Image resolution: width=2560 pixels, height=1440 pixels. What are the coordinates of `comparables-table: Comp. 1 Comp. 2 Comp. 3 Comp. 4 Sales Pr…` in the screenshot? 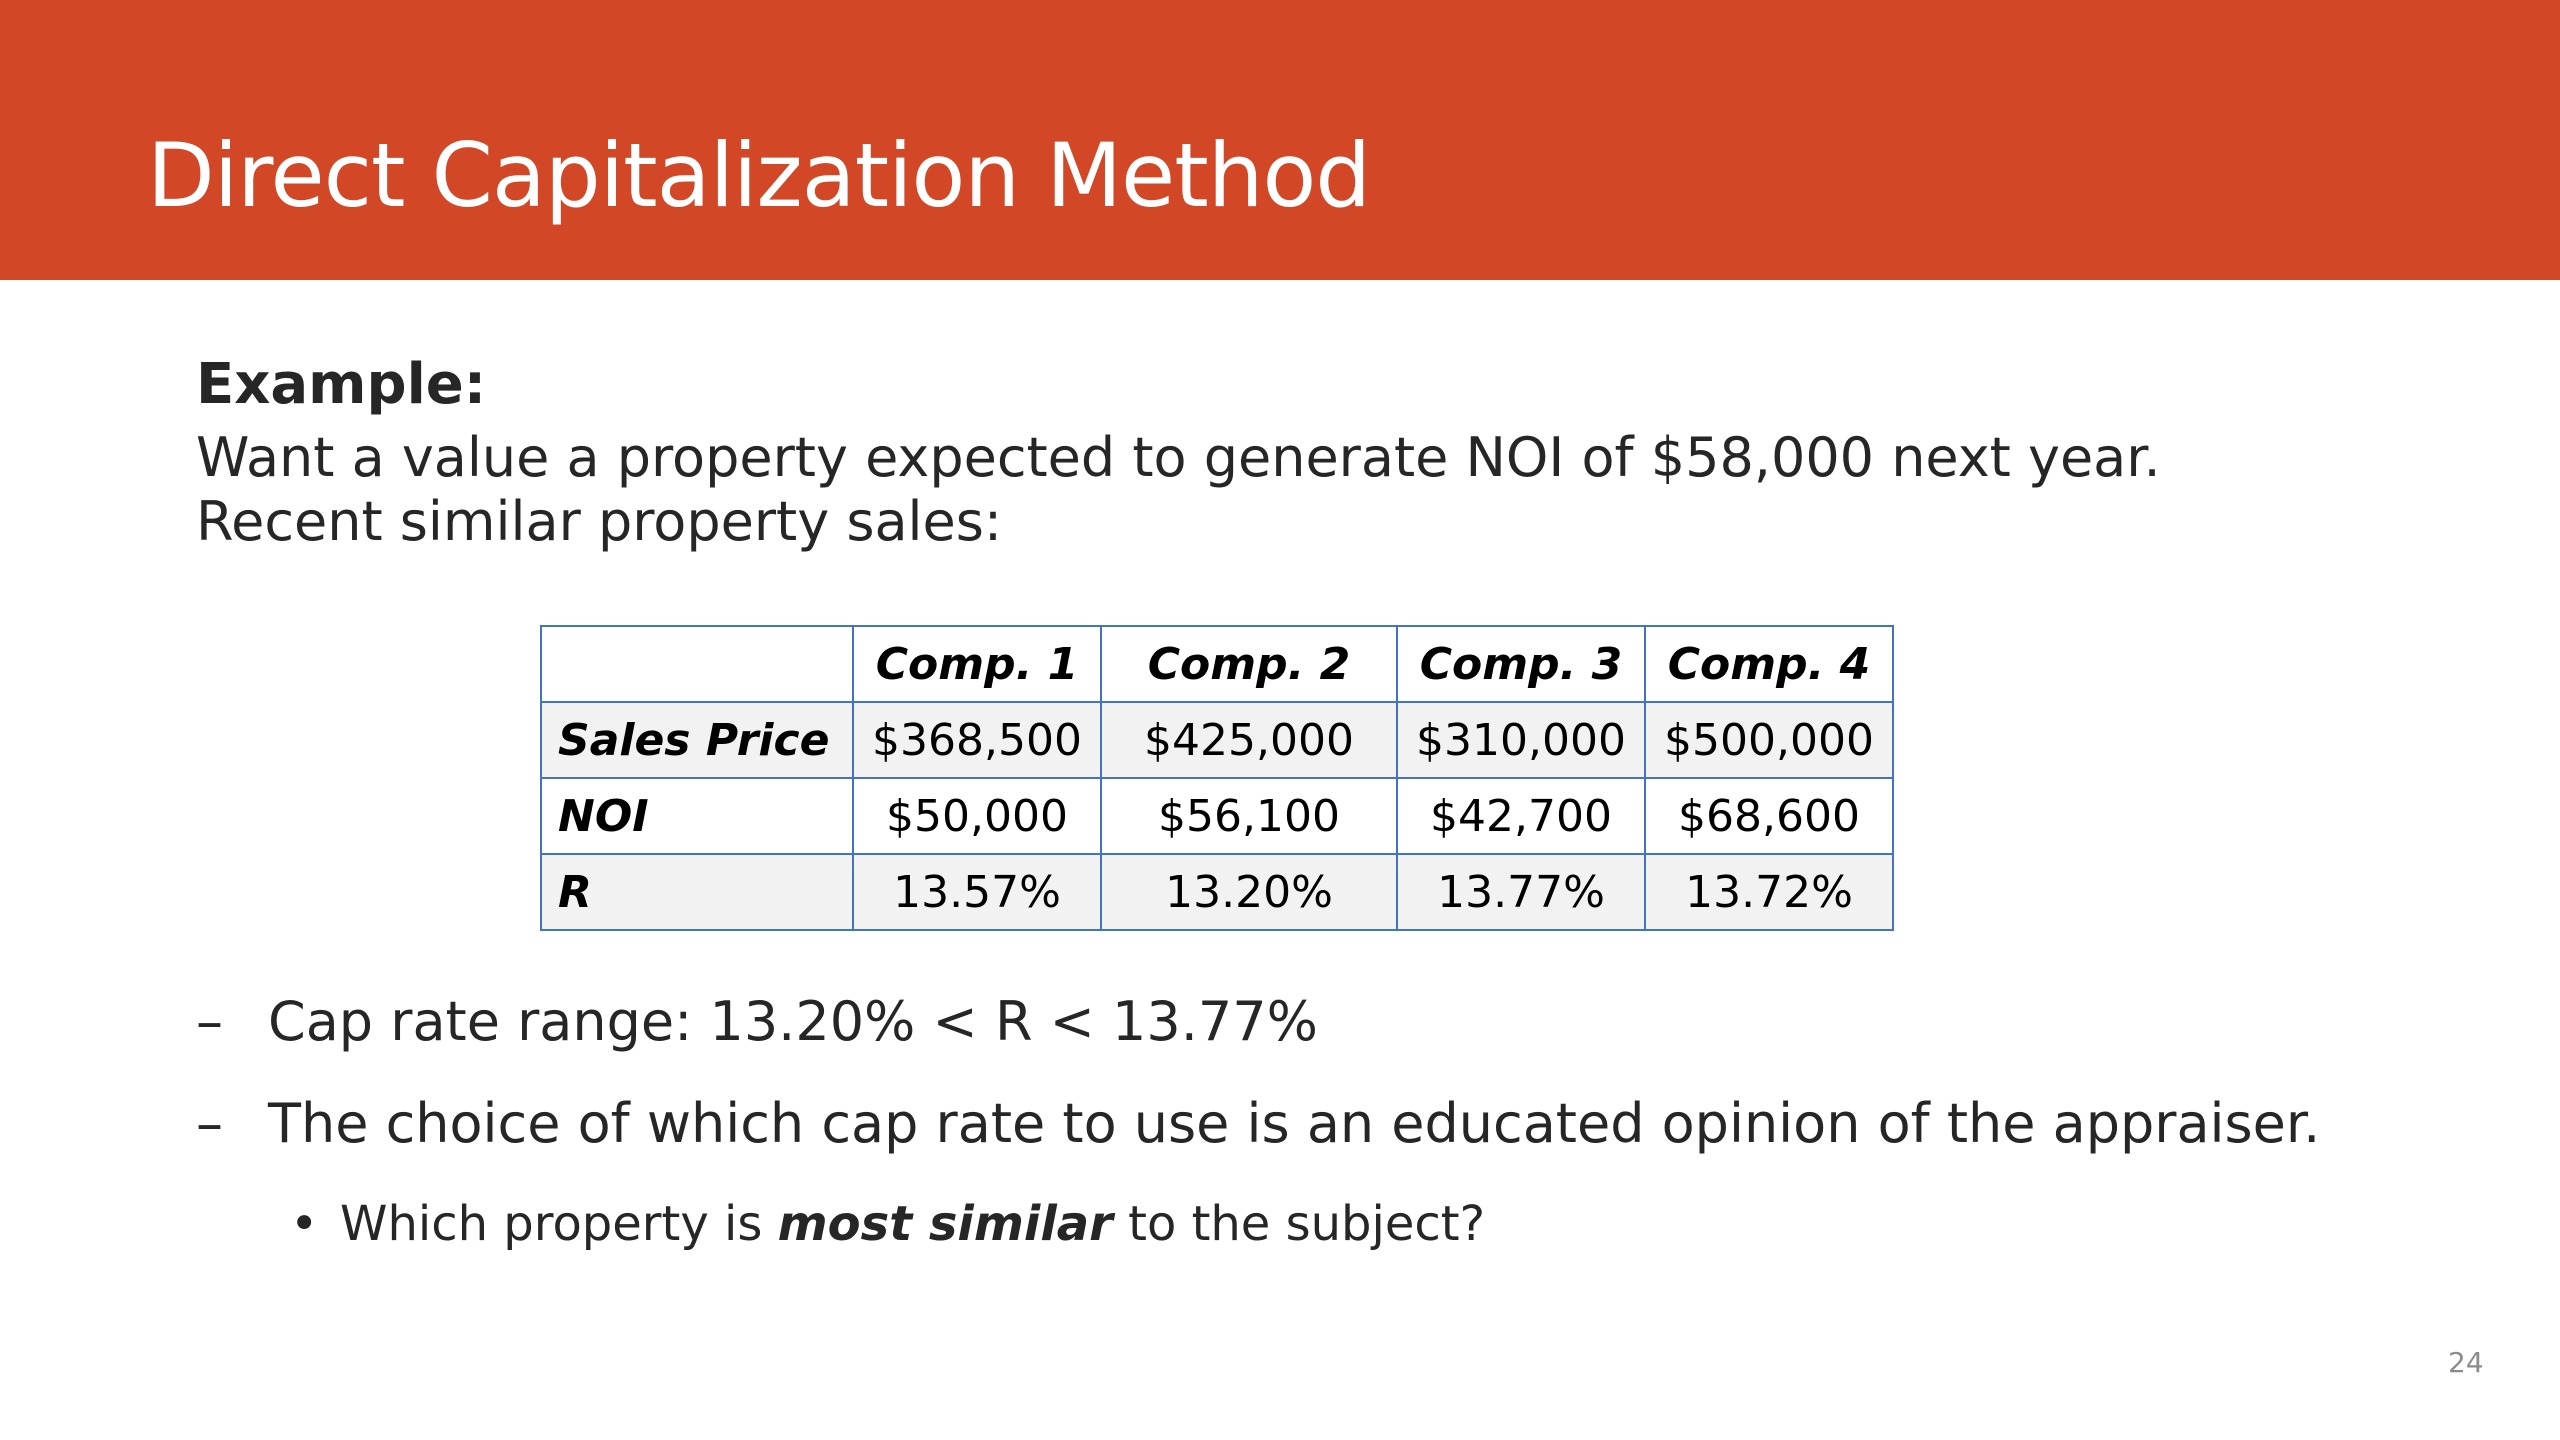 It's located at (1217, 778).